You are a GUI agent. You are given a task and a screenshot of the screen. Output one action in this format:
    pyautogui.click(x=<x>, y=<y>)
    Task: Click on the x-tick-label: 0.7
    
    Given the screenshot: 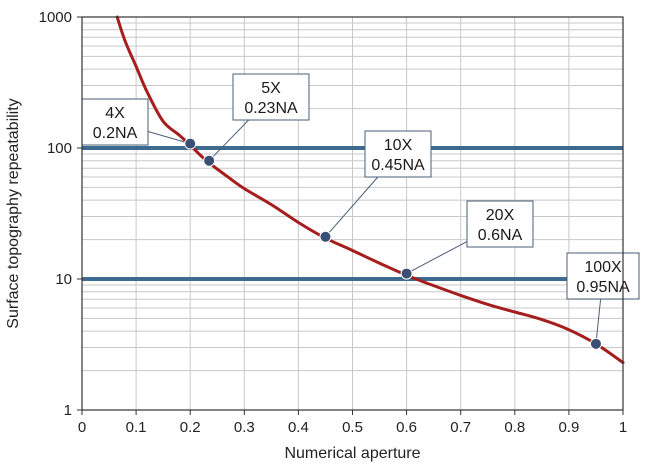 What is the action you would take?
    pyautogui.click(x=460, y=427)
    